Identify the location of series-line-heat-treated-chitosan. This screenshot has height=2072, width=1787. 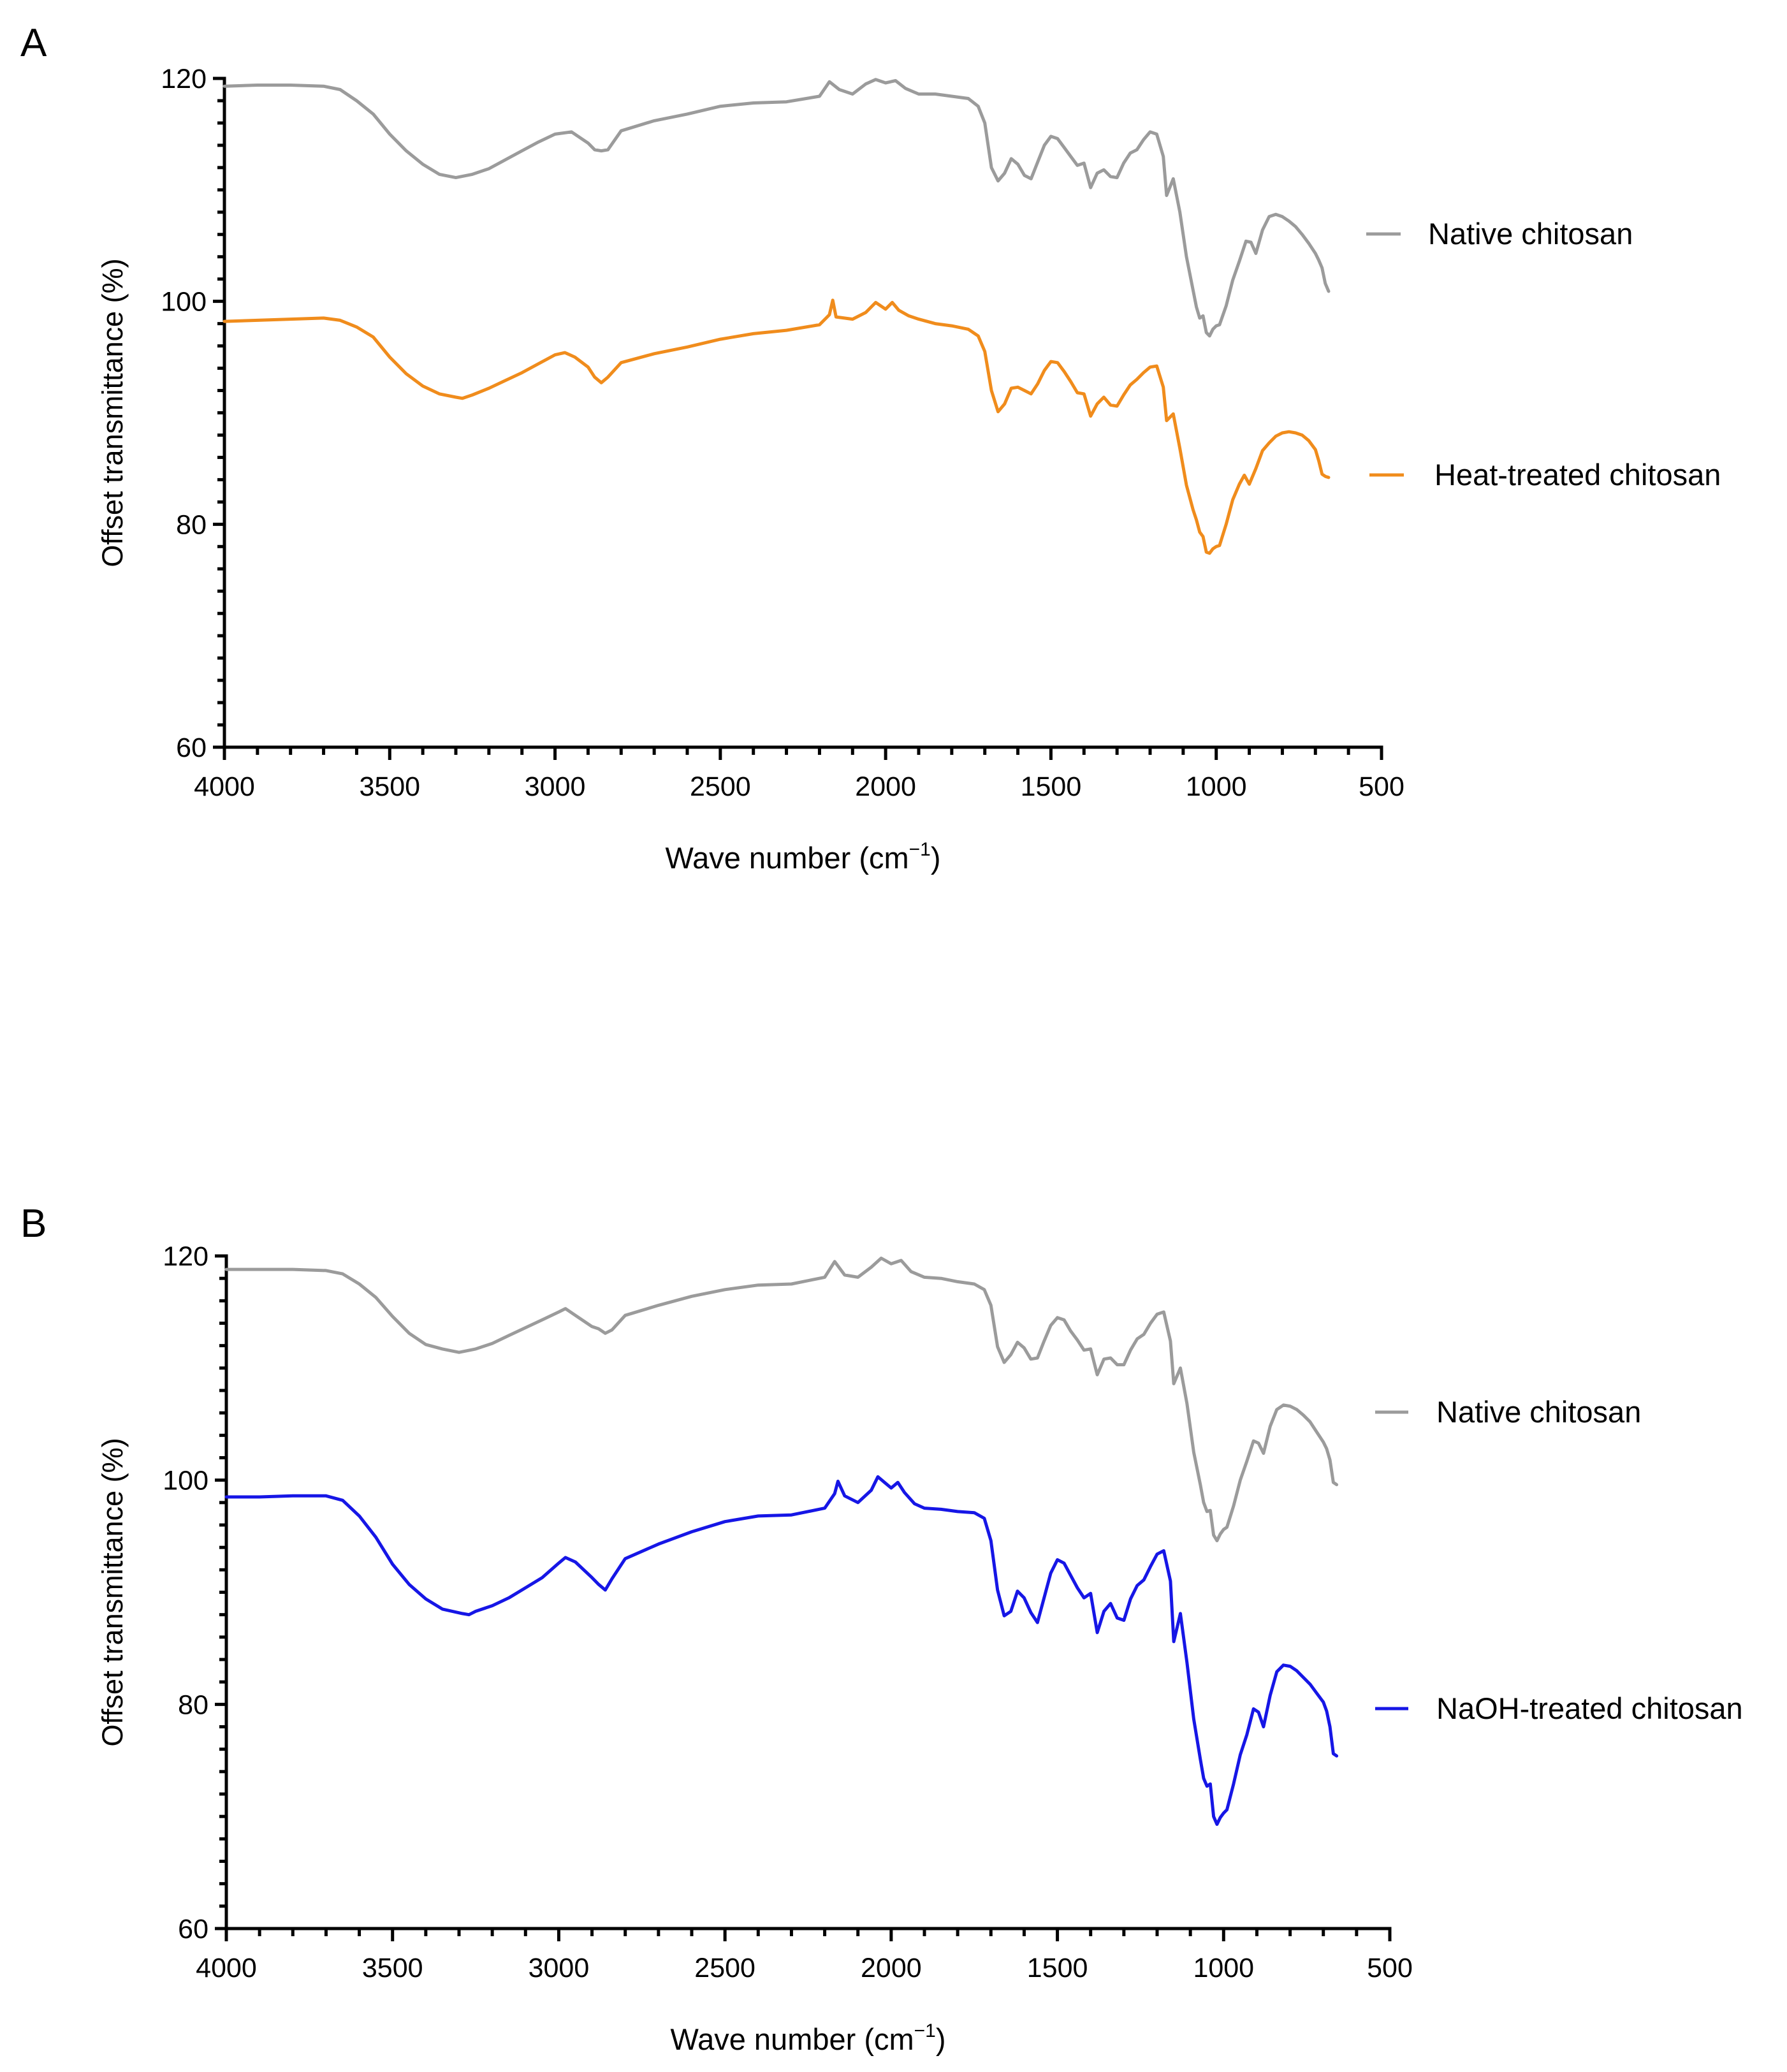
(776, 426).